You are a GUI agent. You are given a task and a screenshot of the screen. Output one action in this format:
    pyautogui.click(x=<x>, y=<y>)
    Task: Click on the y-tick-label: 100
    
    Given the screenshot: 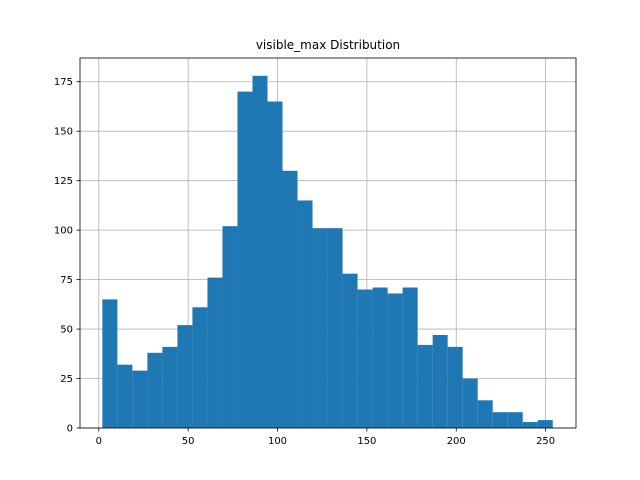 What is the action you would take?
    pyautogui.click(x=63, y=231)
    